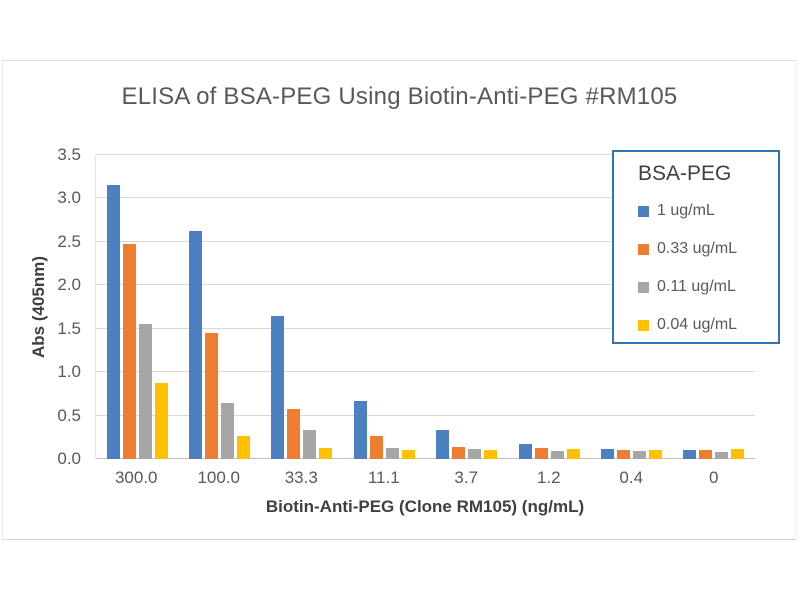 This screenshot has width=800, height=600. Describe the element at coordinates (69, 328) in the screenshot. I see `y-tick-label: 1.5` at that location.